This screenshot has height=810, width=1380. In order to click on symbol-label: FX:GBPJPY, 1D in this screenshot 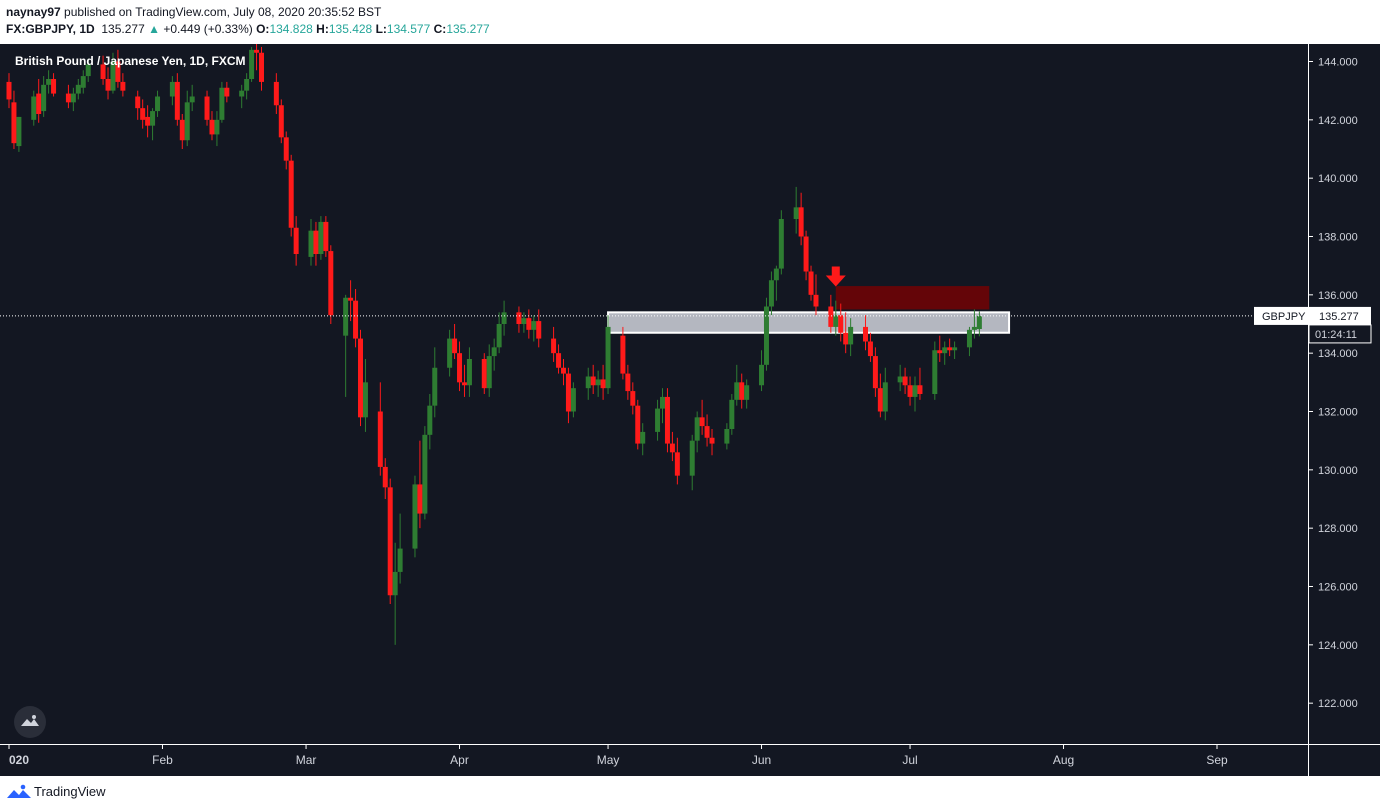, I will do `click(50, 29)`.